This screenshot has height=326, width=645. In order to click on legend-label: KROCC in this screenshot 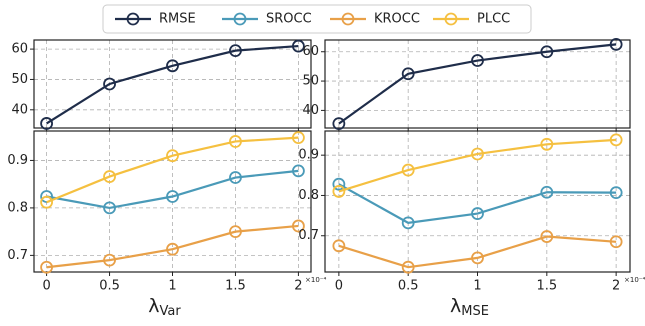, I will do `click(397, 19)`.